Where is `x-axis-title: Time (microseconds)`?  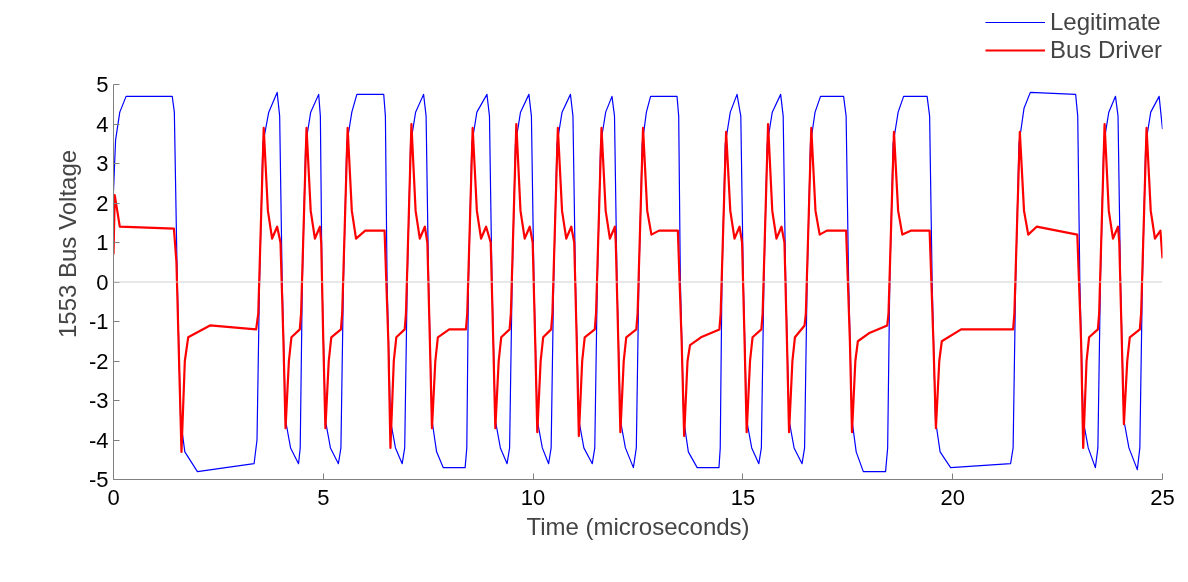 x-axis-title: Time (microseconds) is located at coordinates (638, 526).